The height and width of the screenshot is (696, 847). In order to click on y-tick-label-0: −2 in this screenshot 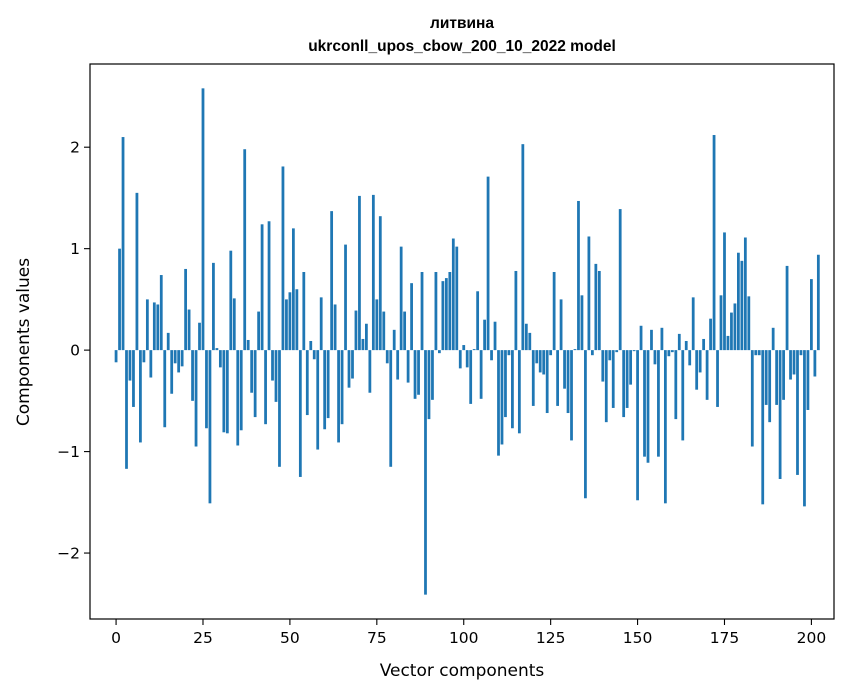, I will do `click(68, 554)`.